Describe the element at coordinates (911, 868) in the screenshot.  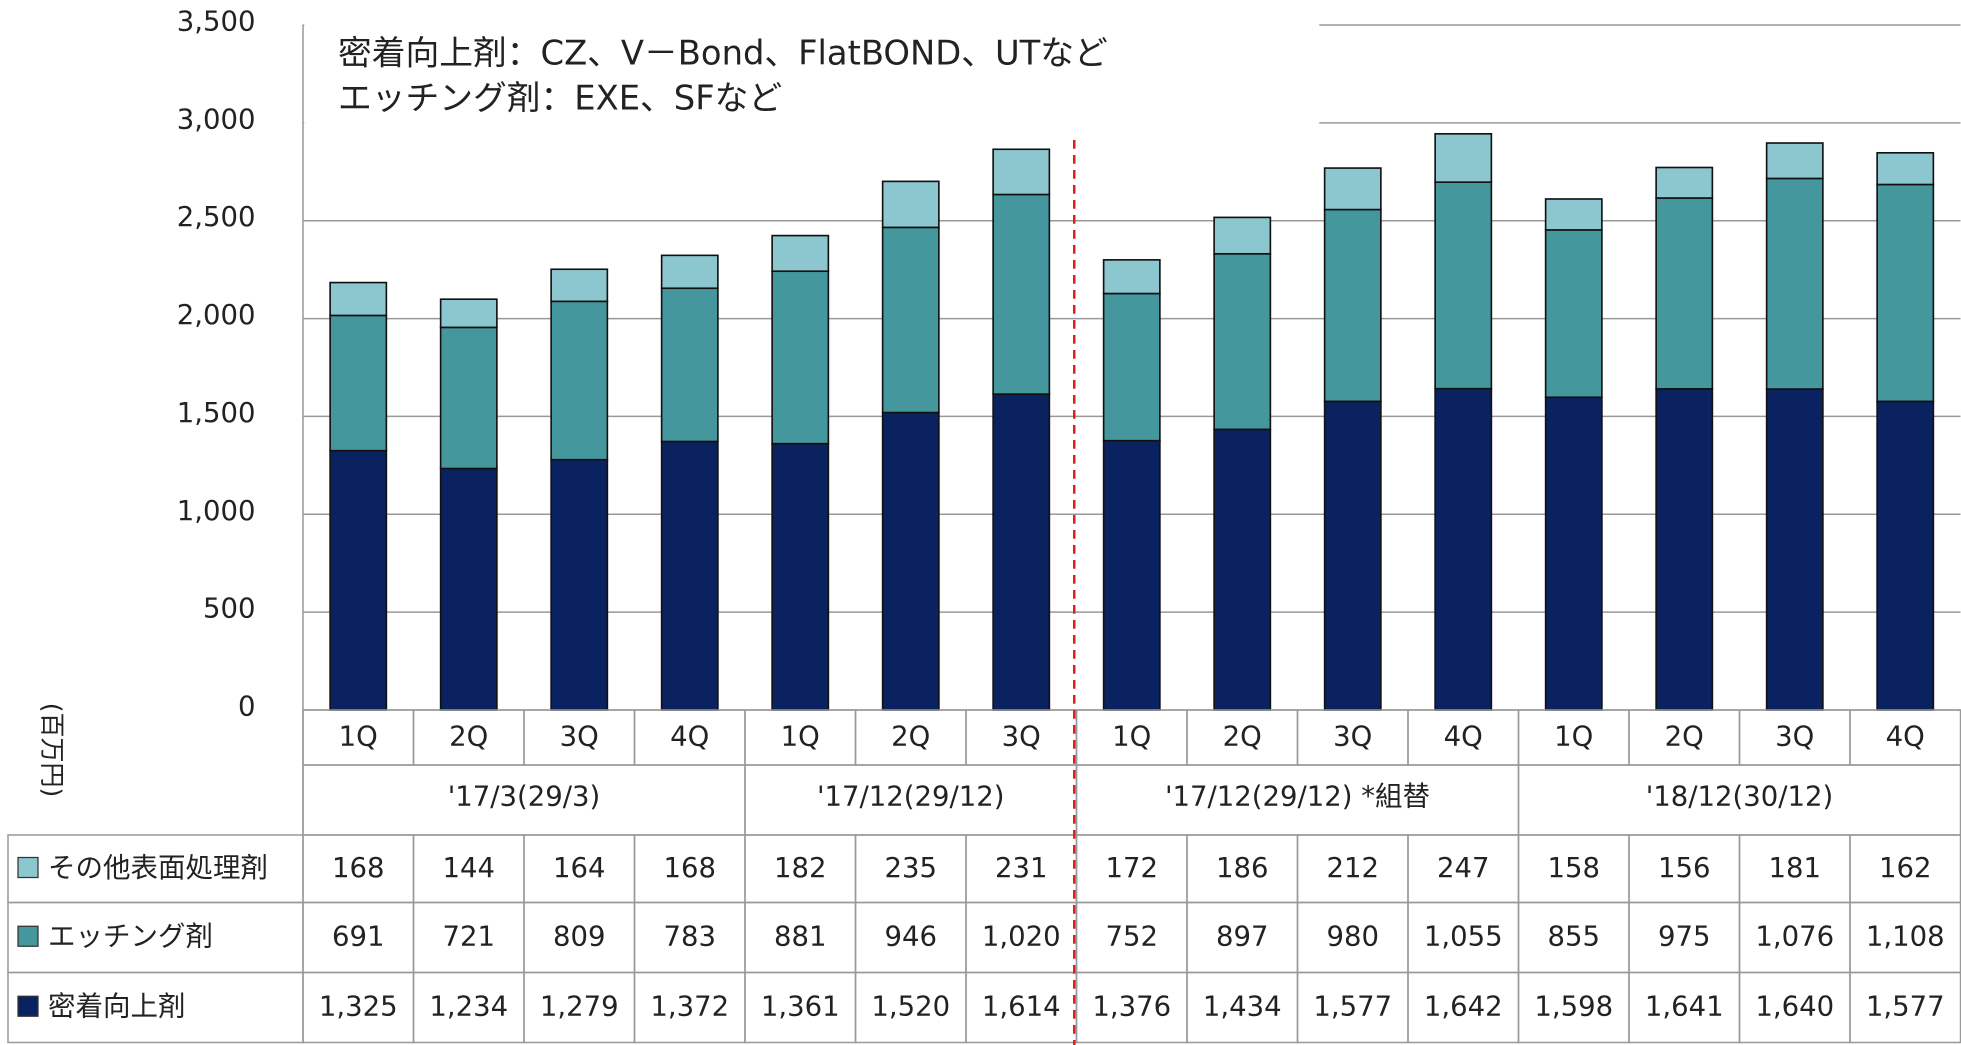
I see `table-value: 235` at that location.